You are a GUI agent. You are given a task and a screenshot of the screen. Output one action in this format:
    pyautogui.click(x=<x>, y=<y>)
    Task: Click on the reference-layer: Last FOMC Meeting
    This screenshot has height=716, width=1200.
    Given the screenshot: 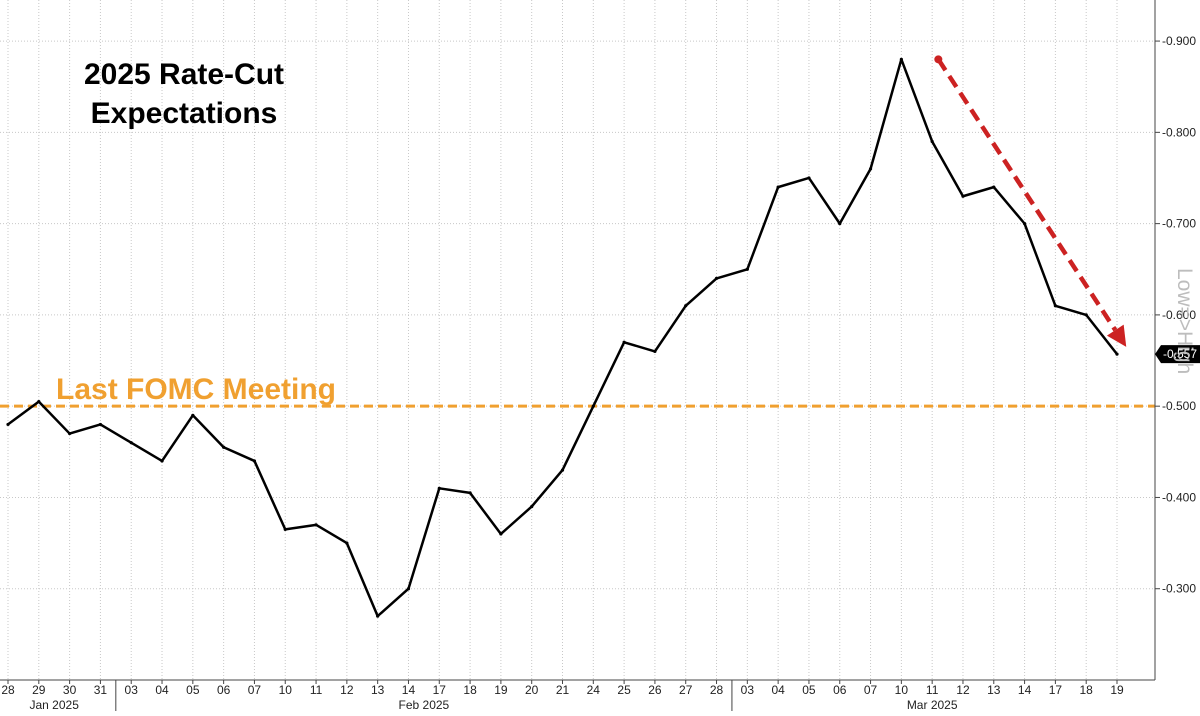 What is the action you would take?
    pyautogui.click(x=577, y=390)
    